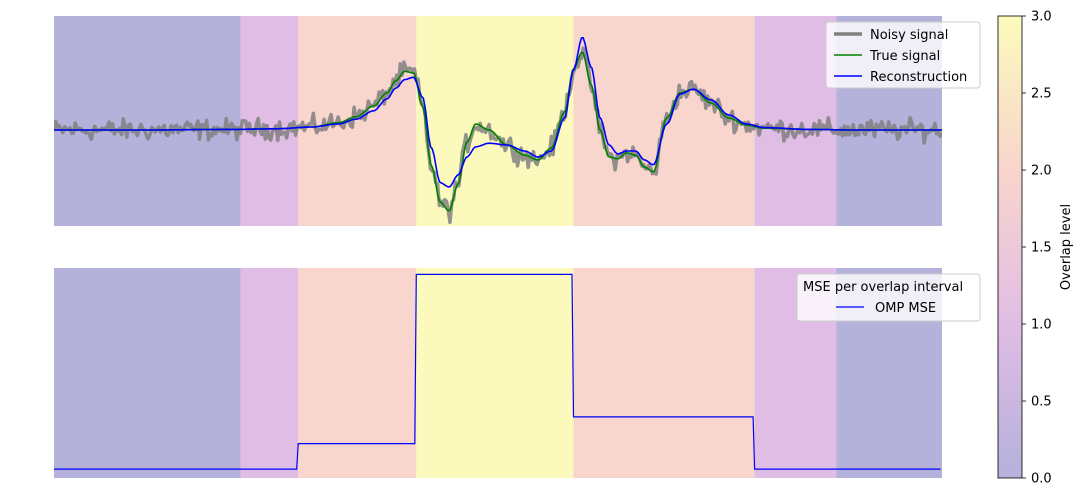 Image resolution: width=1082 pixels, height=496 pixels. I want to click on colorbar-label: Overlap level, so click(1066, 247).